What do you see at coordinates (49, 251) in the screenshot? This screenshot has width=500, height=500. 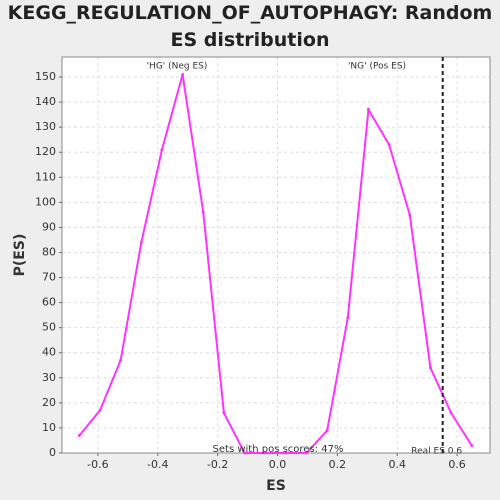 I see `y-tick-label: 80` at bounding box center [49, 251].